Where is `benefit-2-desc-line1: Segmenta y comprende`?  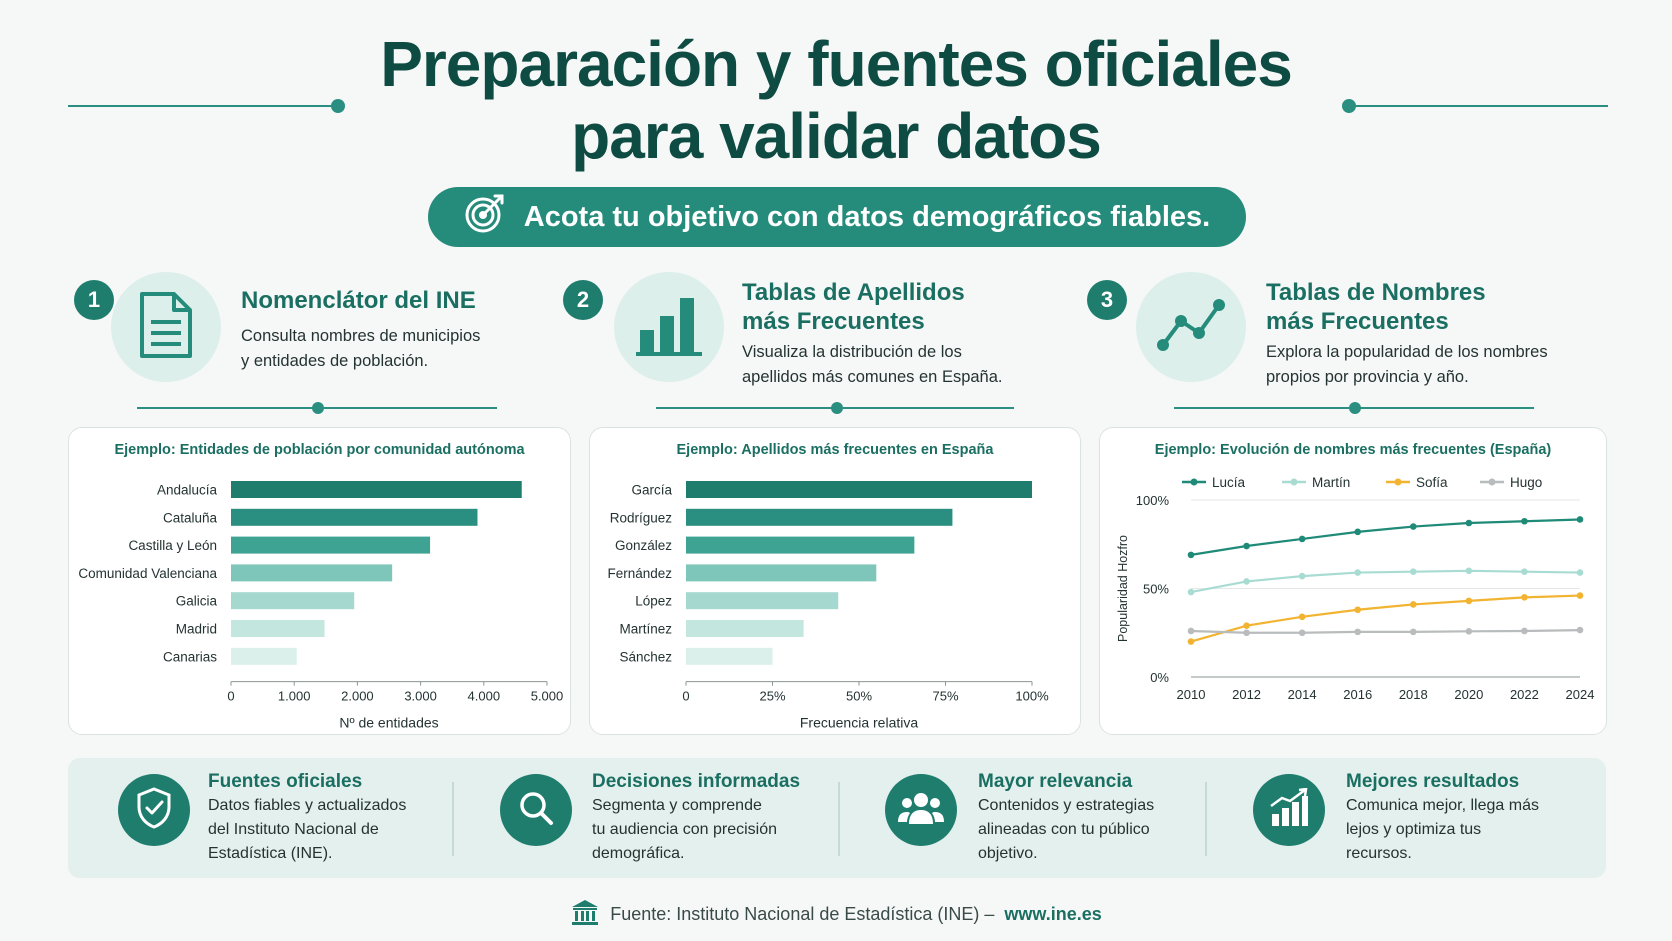 benefit-2-desc-line1: Segmenta y comprende is located at coordinates (677, 805).